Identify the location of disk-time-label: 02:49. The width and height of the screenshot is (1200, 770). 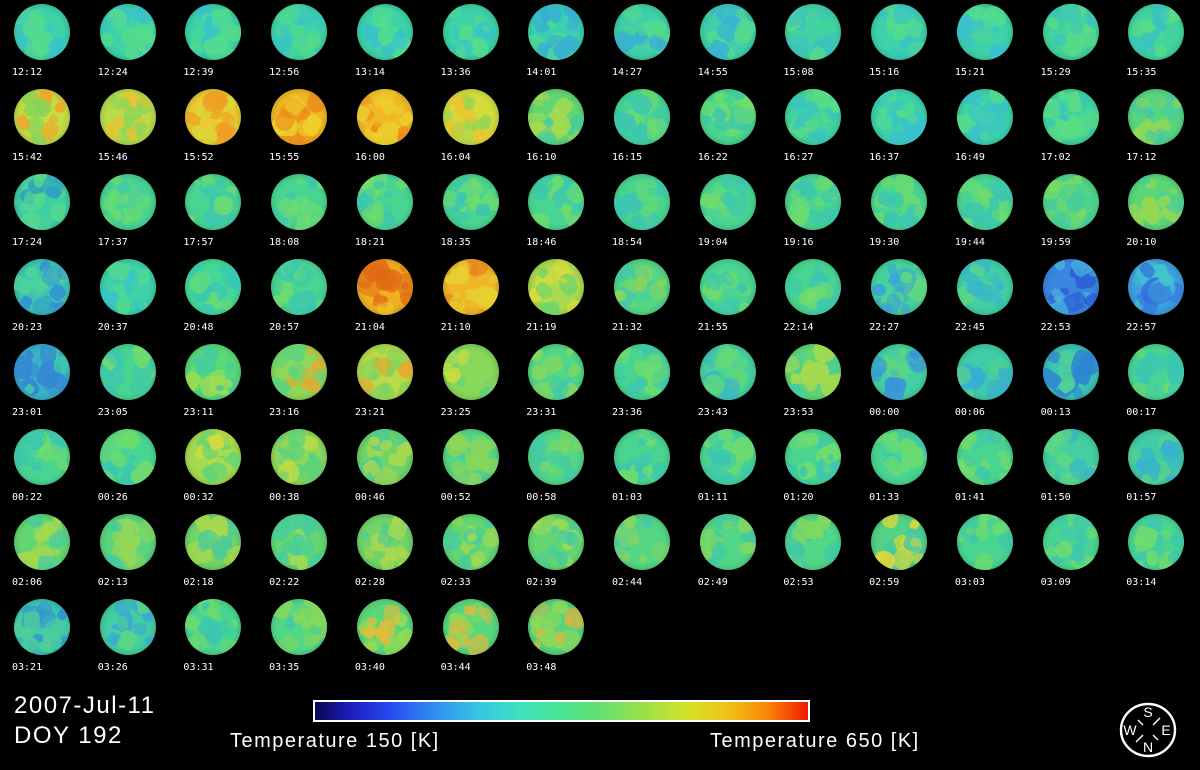
(712, 582).